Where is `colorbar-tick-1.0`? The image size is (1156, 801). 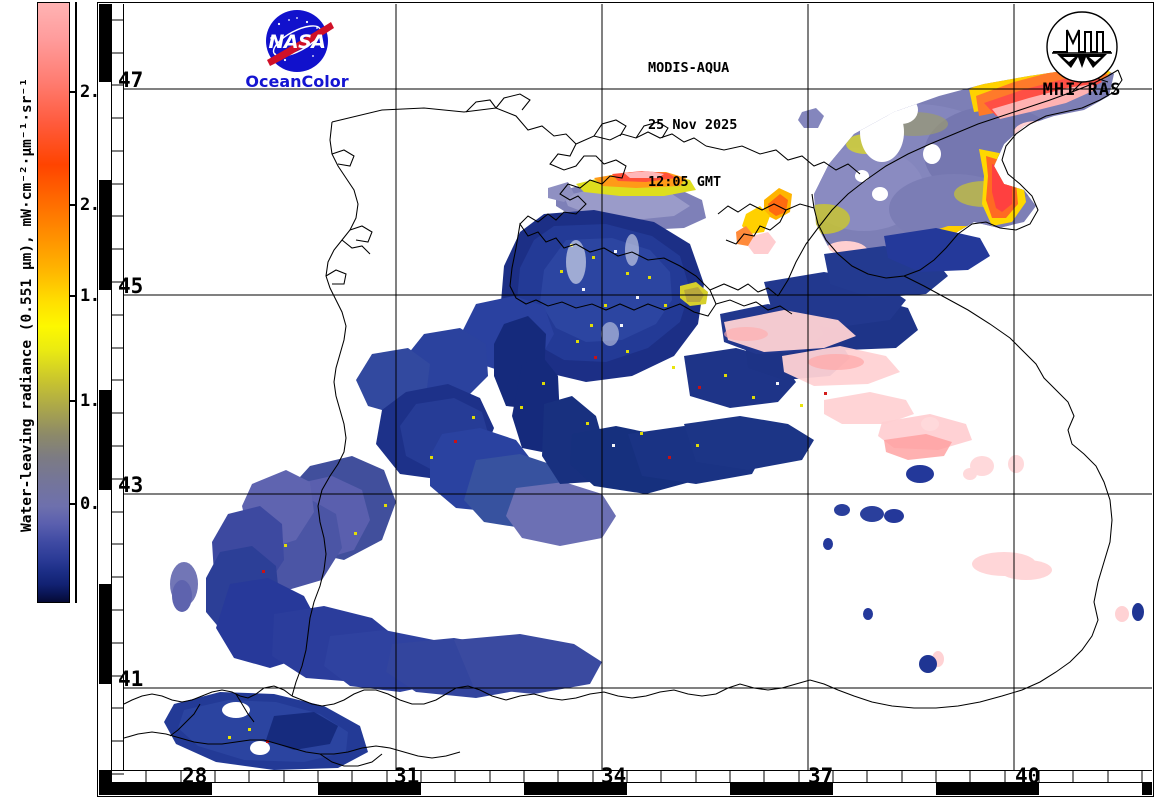 colorbar-tick-1.0 is located at coordinates (73, 401).